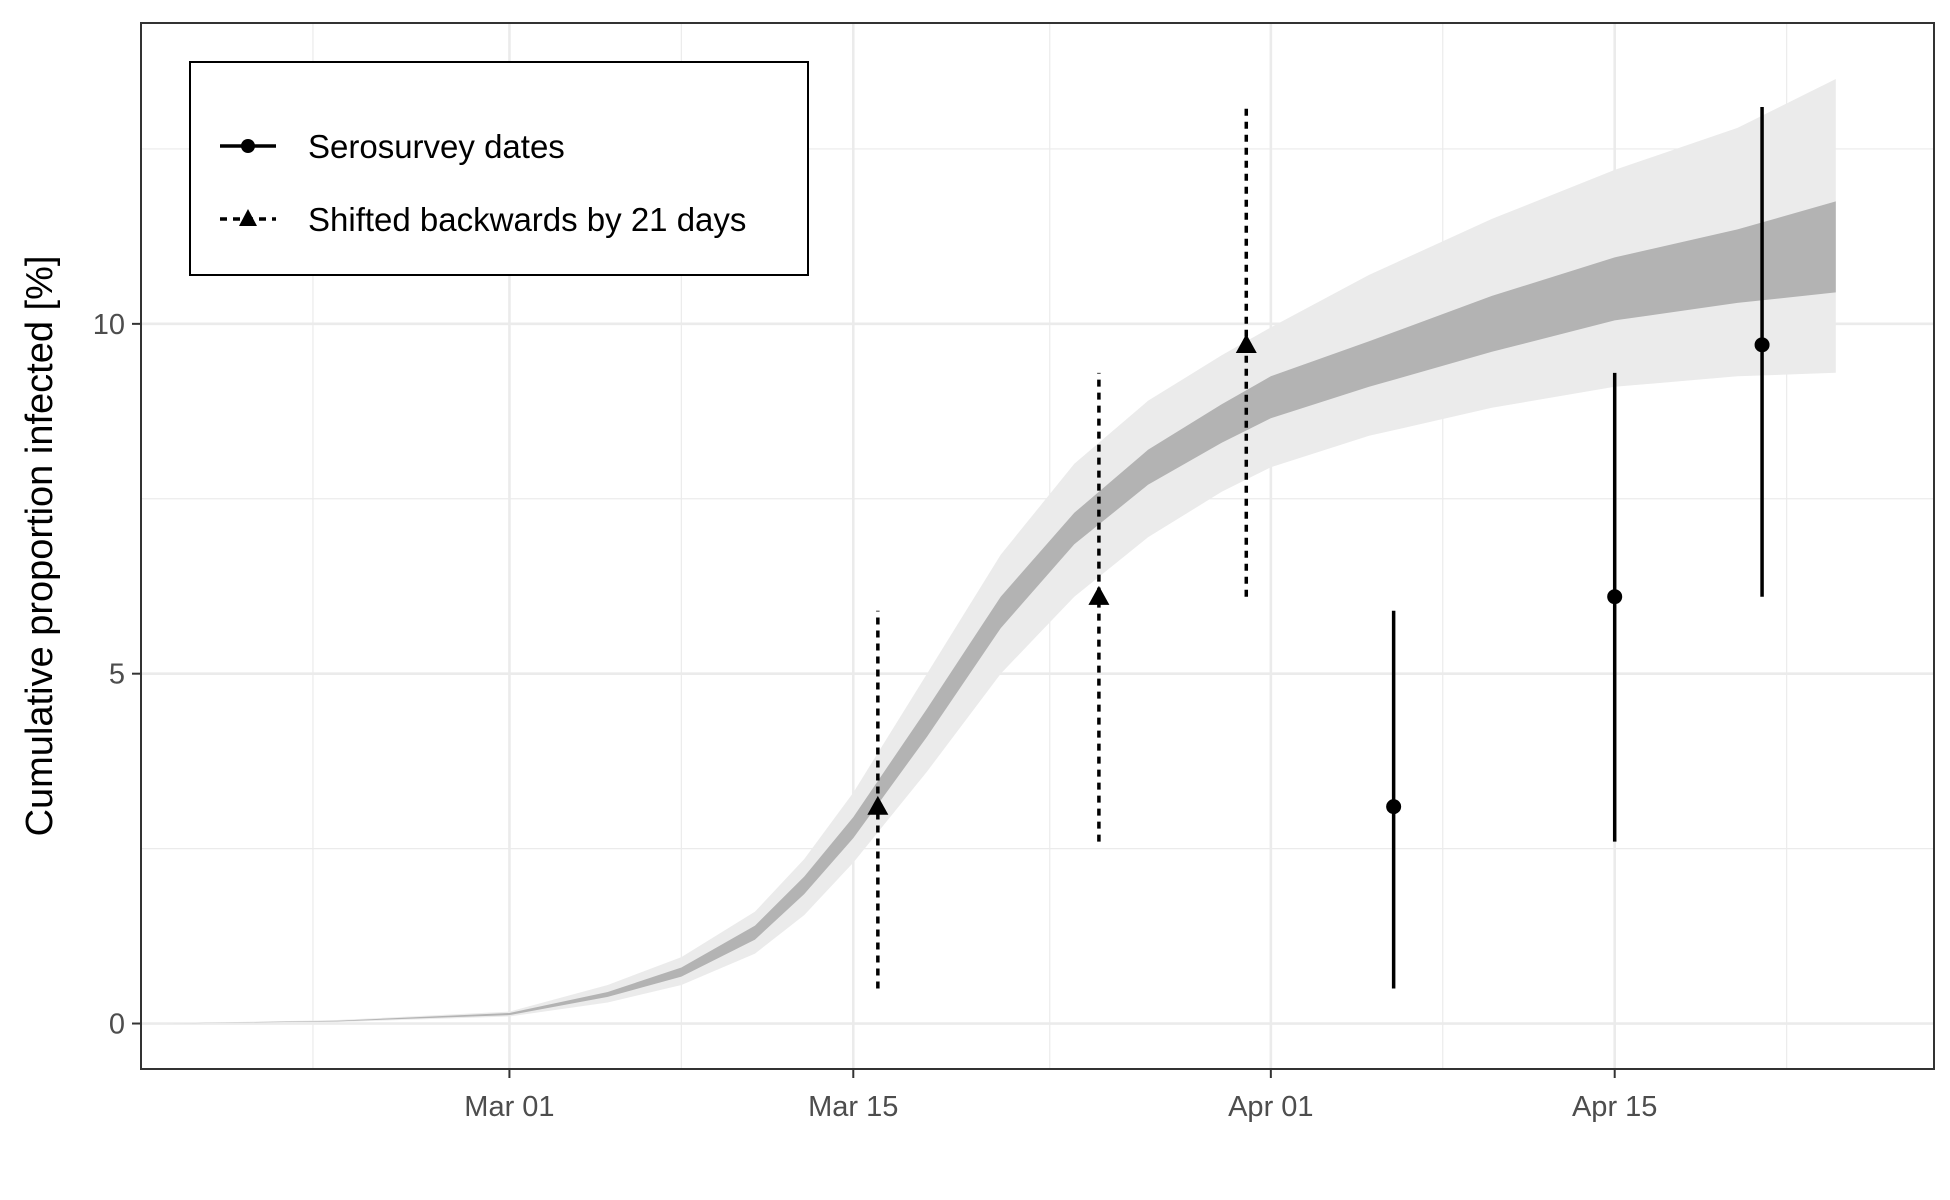 This screenshot has height=1200, width=1950. I want to click on legend-key-triangle-marker, so click(248, 217).